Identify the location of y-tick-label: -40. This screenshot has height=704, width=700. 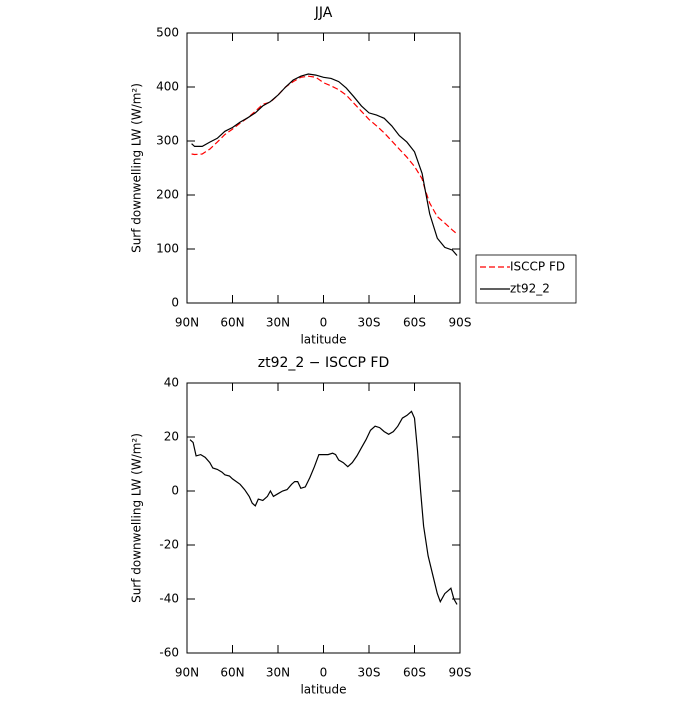
(169, 599).